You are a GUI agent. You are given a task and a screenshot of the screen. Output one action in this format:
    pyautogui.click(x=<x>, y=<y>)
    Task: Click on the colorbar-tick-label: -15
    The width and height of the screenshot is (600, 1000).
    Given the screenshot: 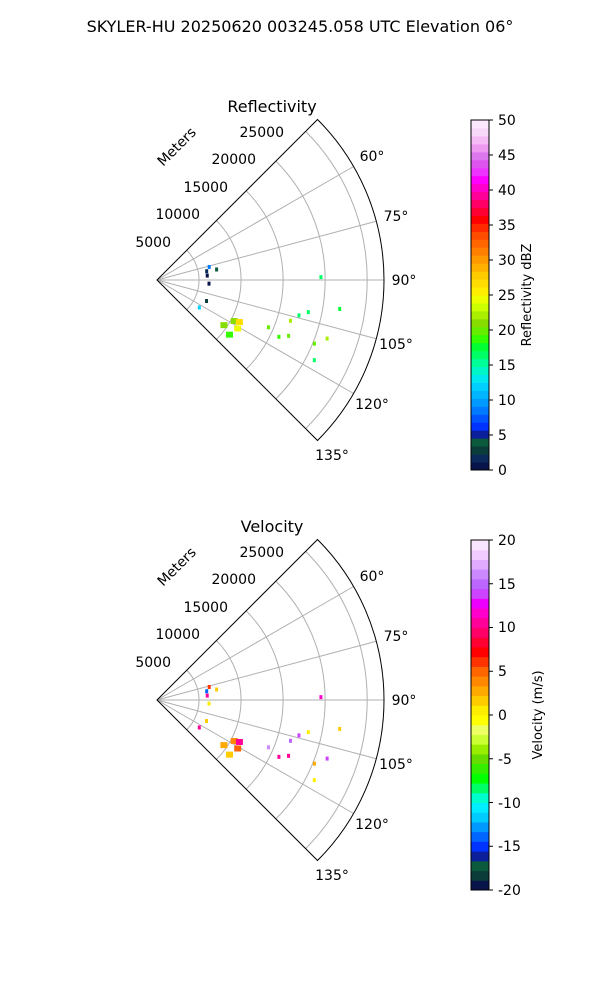 What is the action you would take?
    pyautogui.click(x=509, y=847)
    